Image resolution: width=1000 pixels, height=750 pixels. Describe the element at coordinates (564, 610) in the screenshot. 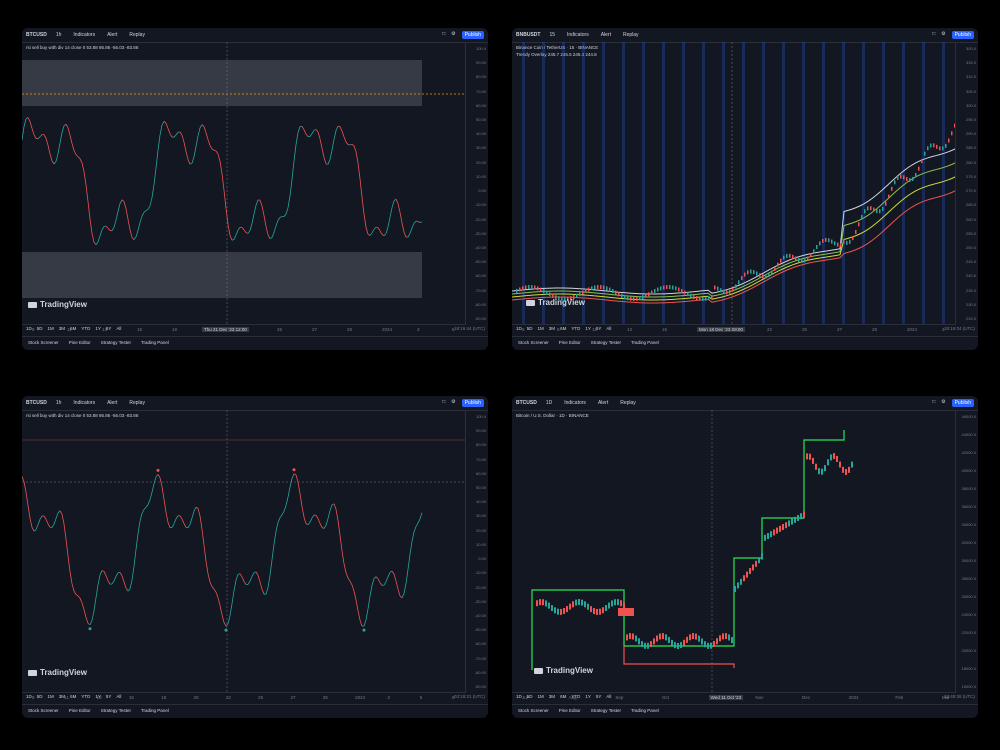

I see `candle` at that location.